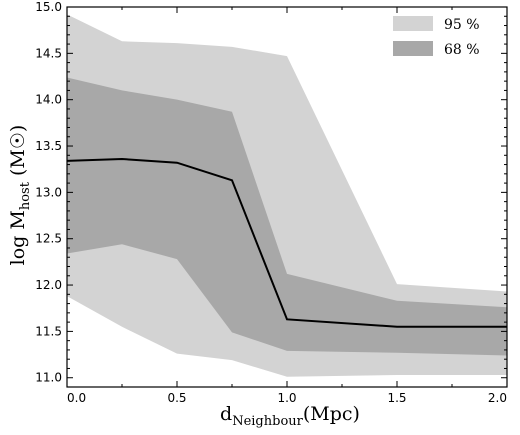  What do you see at coordinates (290, 416) in the screenshot?
I see `x-axis-label: dNeighbour(Mpc)` at bounding box center [290, 416].